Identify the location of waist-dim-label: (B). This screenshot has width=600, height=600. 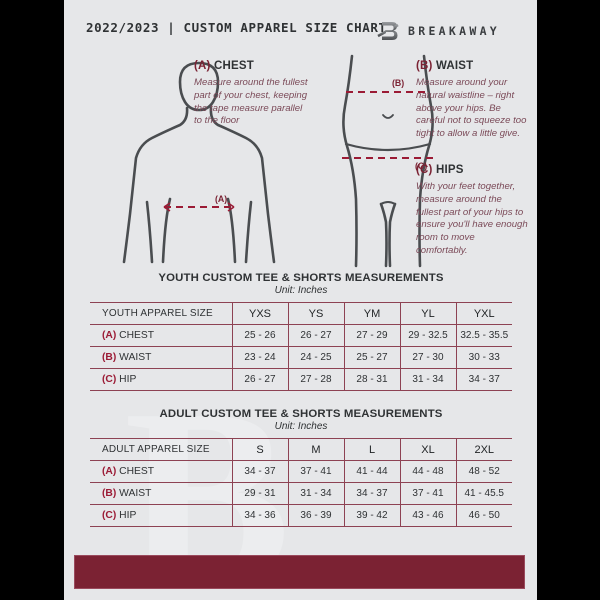
(398, 83).